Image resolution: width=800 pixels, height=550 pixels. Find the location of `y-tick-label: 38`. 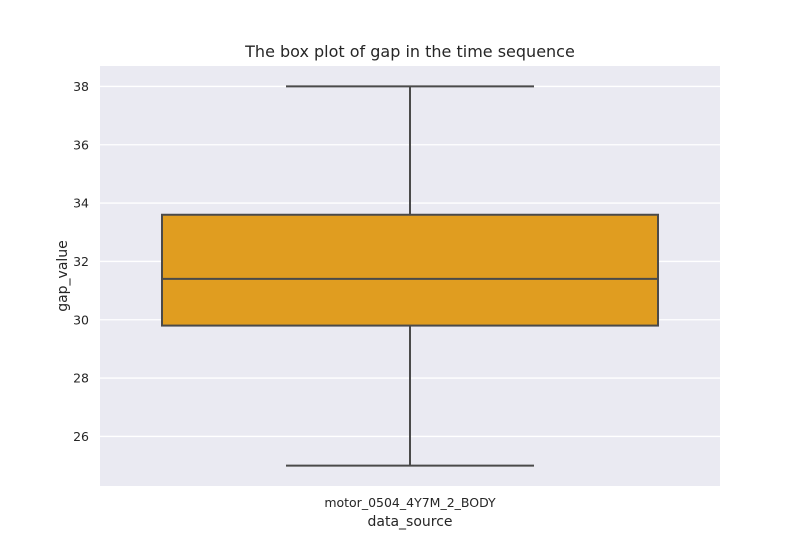

y-tick-label: 38 is located at coordinates (81, 86).